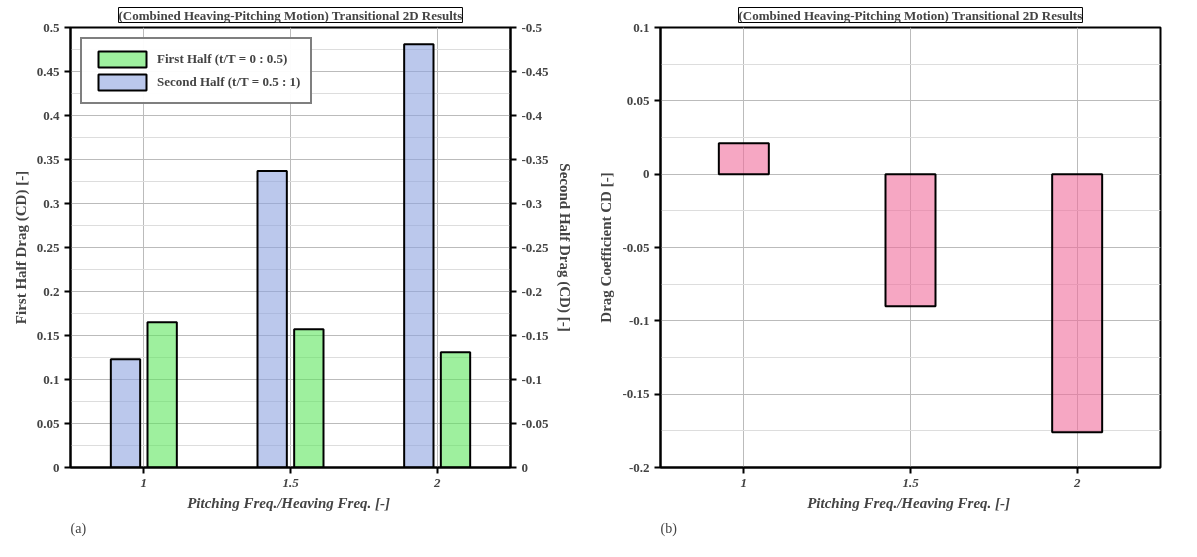 The image size is (1197, 557). What do you see at coordinates (606, 247) in the screenshot?
I see `y-axis-title: Drag Coefficient CD [-]` at bounding box center [606, 247].